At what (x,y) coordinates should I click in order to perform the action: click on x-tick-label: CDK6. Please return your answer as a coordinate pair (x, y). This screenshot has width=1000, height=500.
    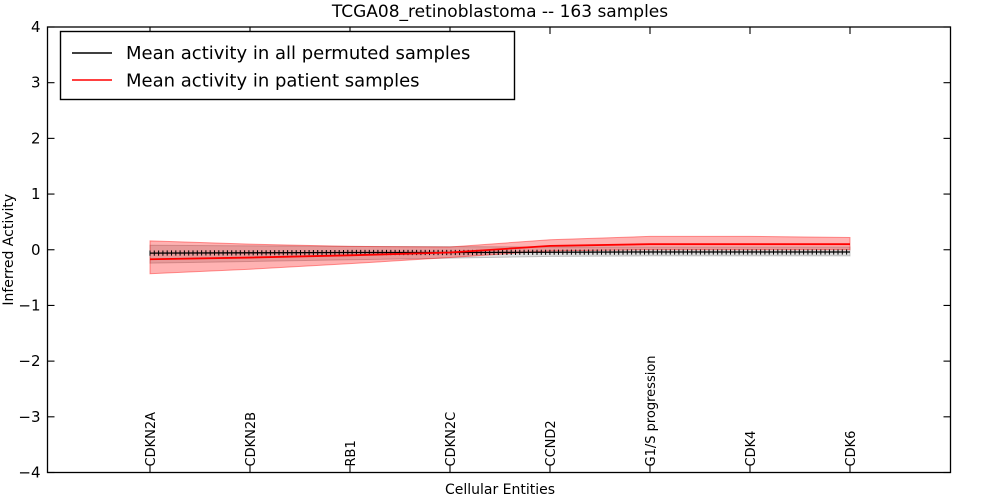
    Looking at the image, I should click on (851, 449).